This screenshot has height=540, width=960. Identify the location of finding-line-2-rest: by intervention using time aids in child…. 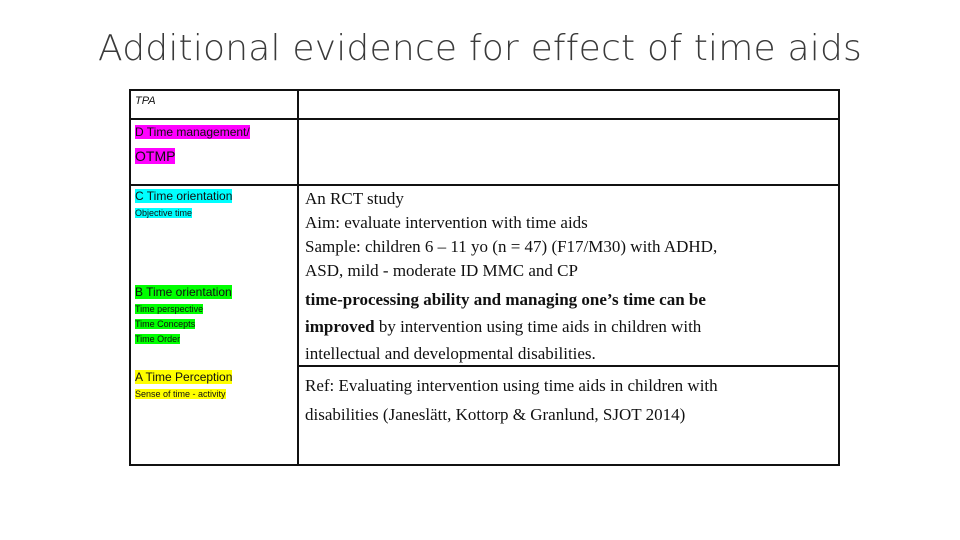
(538, 326).